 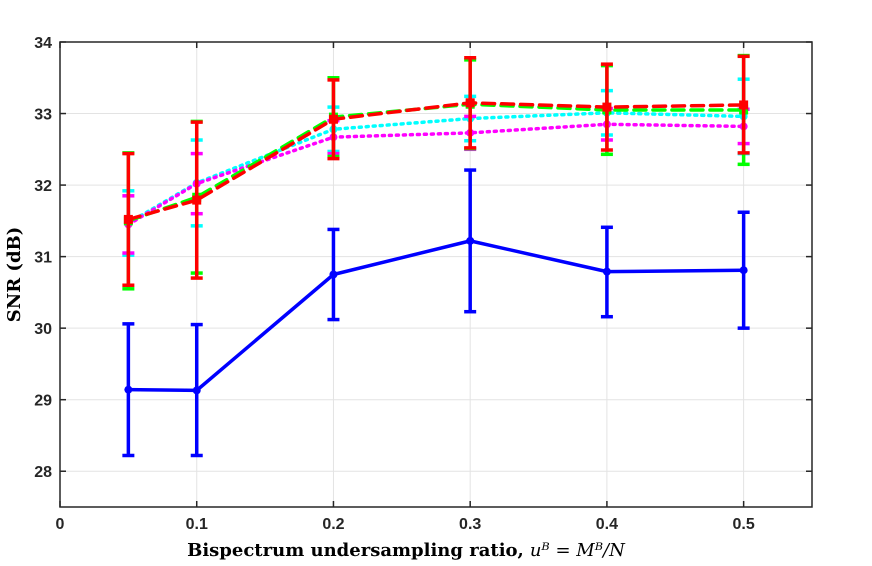 I want to click on y-tick-label: 29, so click(x=43, y=401).